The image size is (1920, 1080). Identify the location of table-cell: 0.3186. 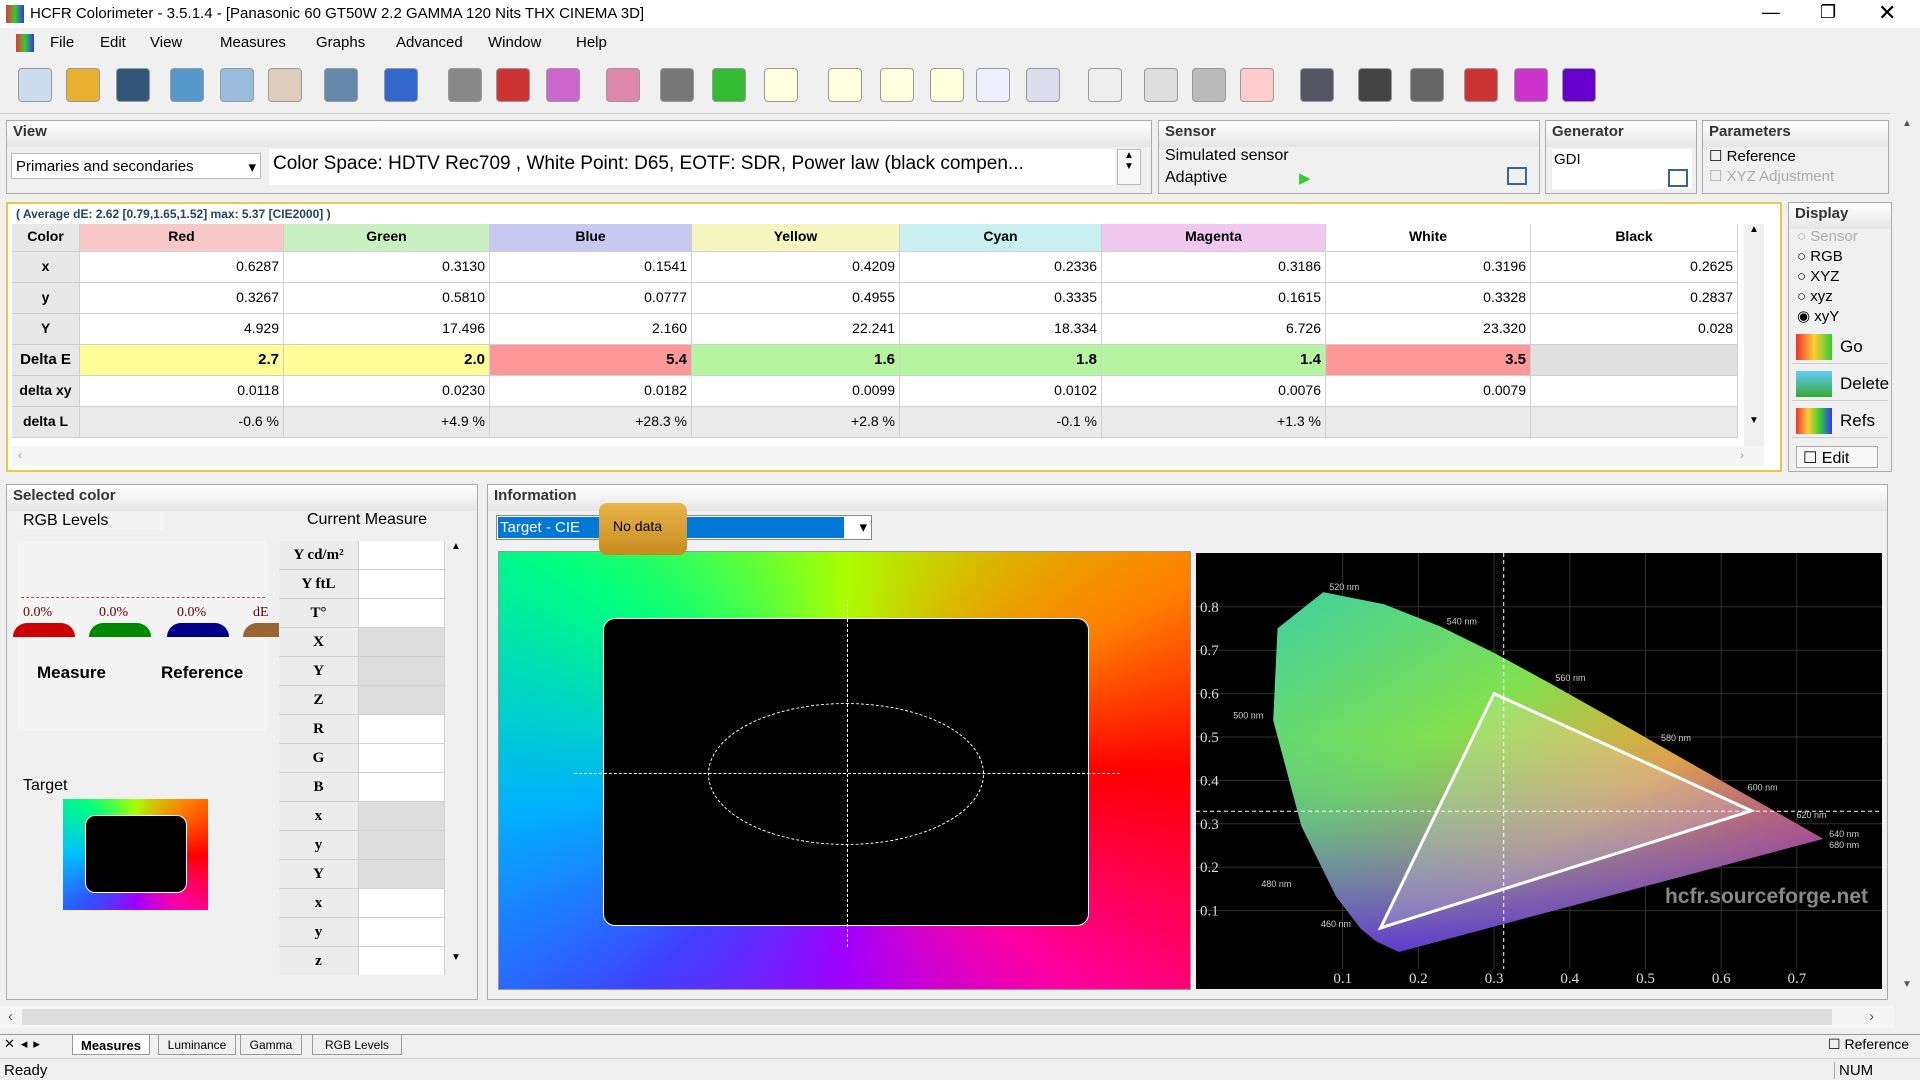
(1214, 267).